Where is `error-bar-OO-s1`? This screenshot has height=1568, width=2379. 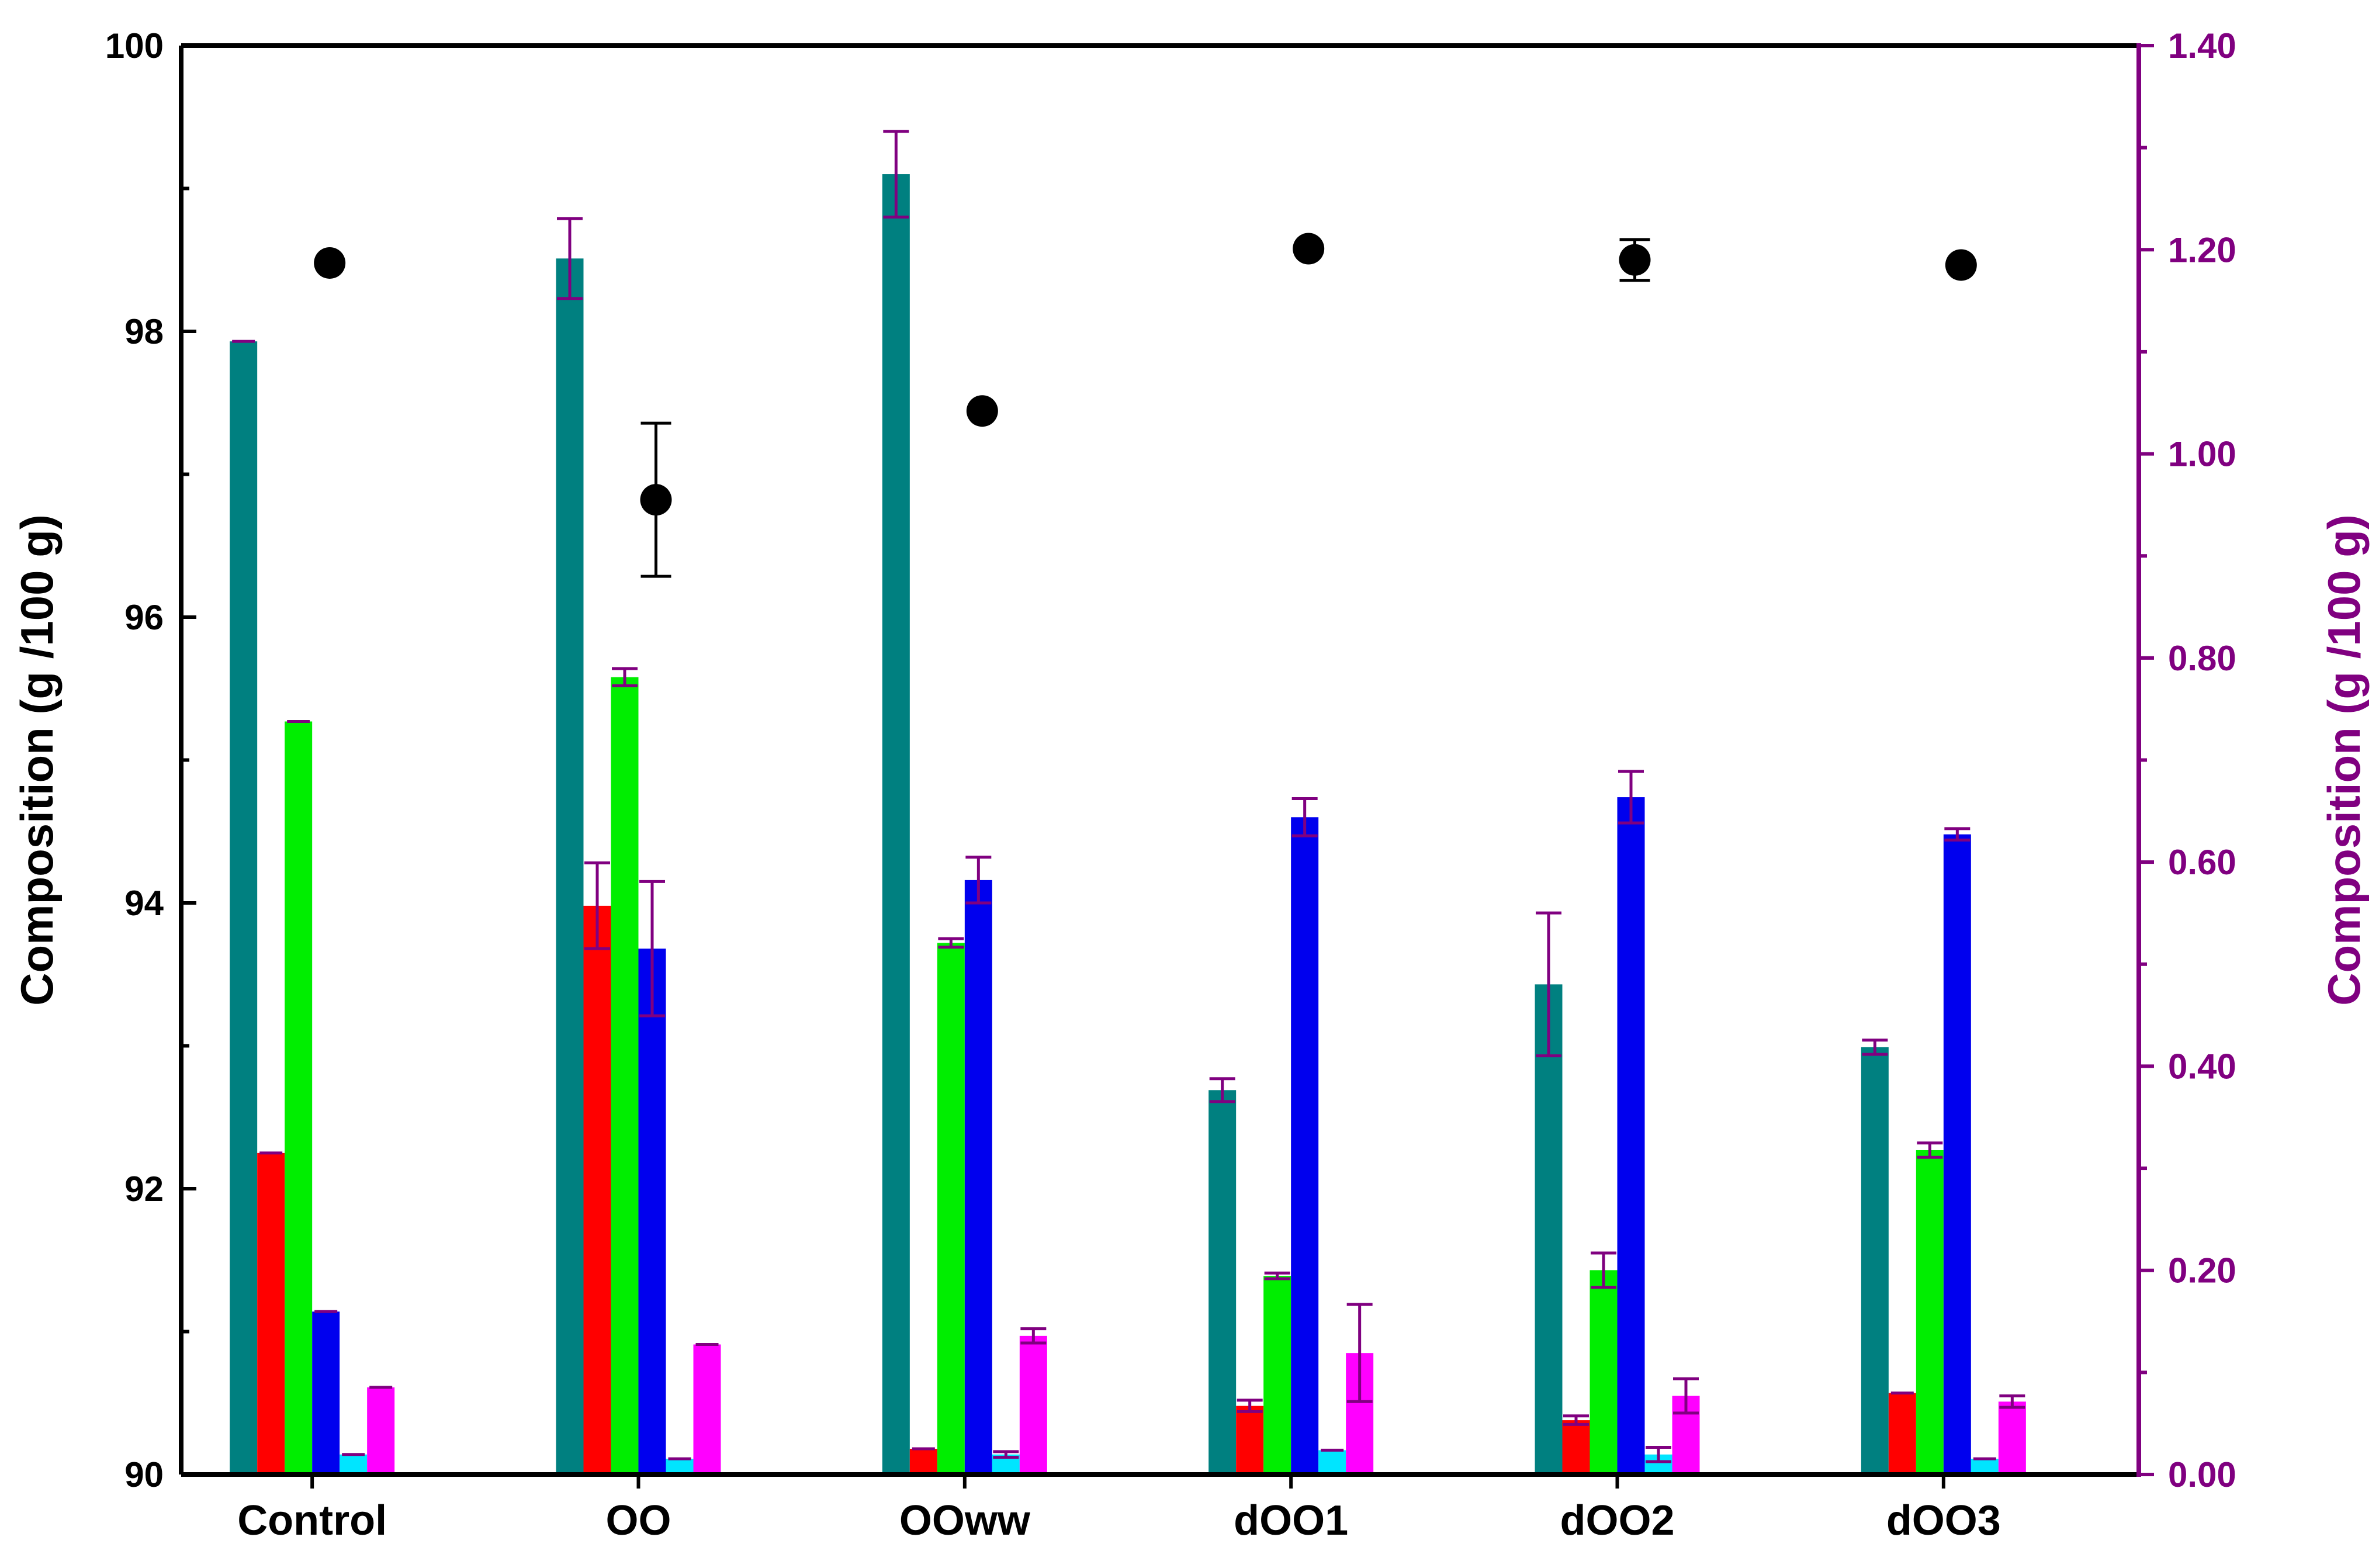
error-bar-OO-s1 is located at coordinates (570, 258).